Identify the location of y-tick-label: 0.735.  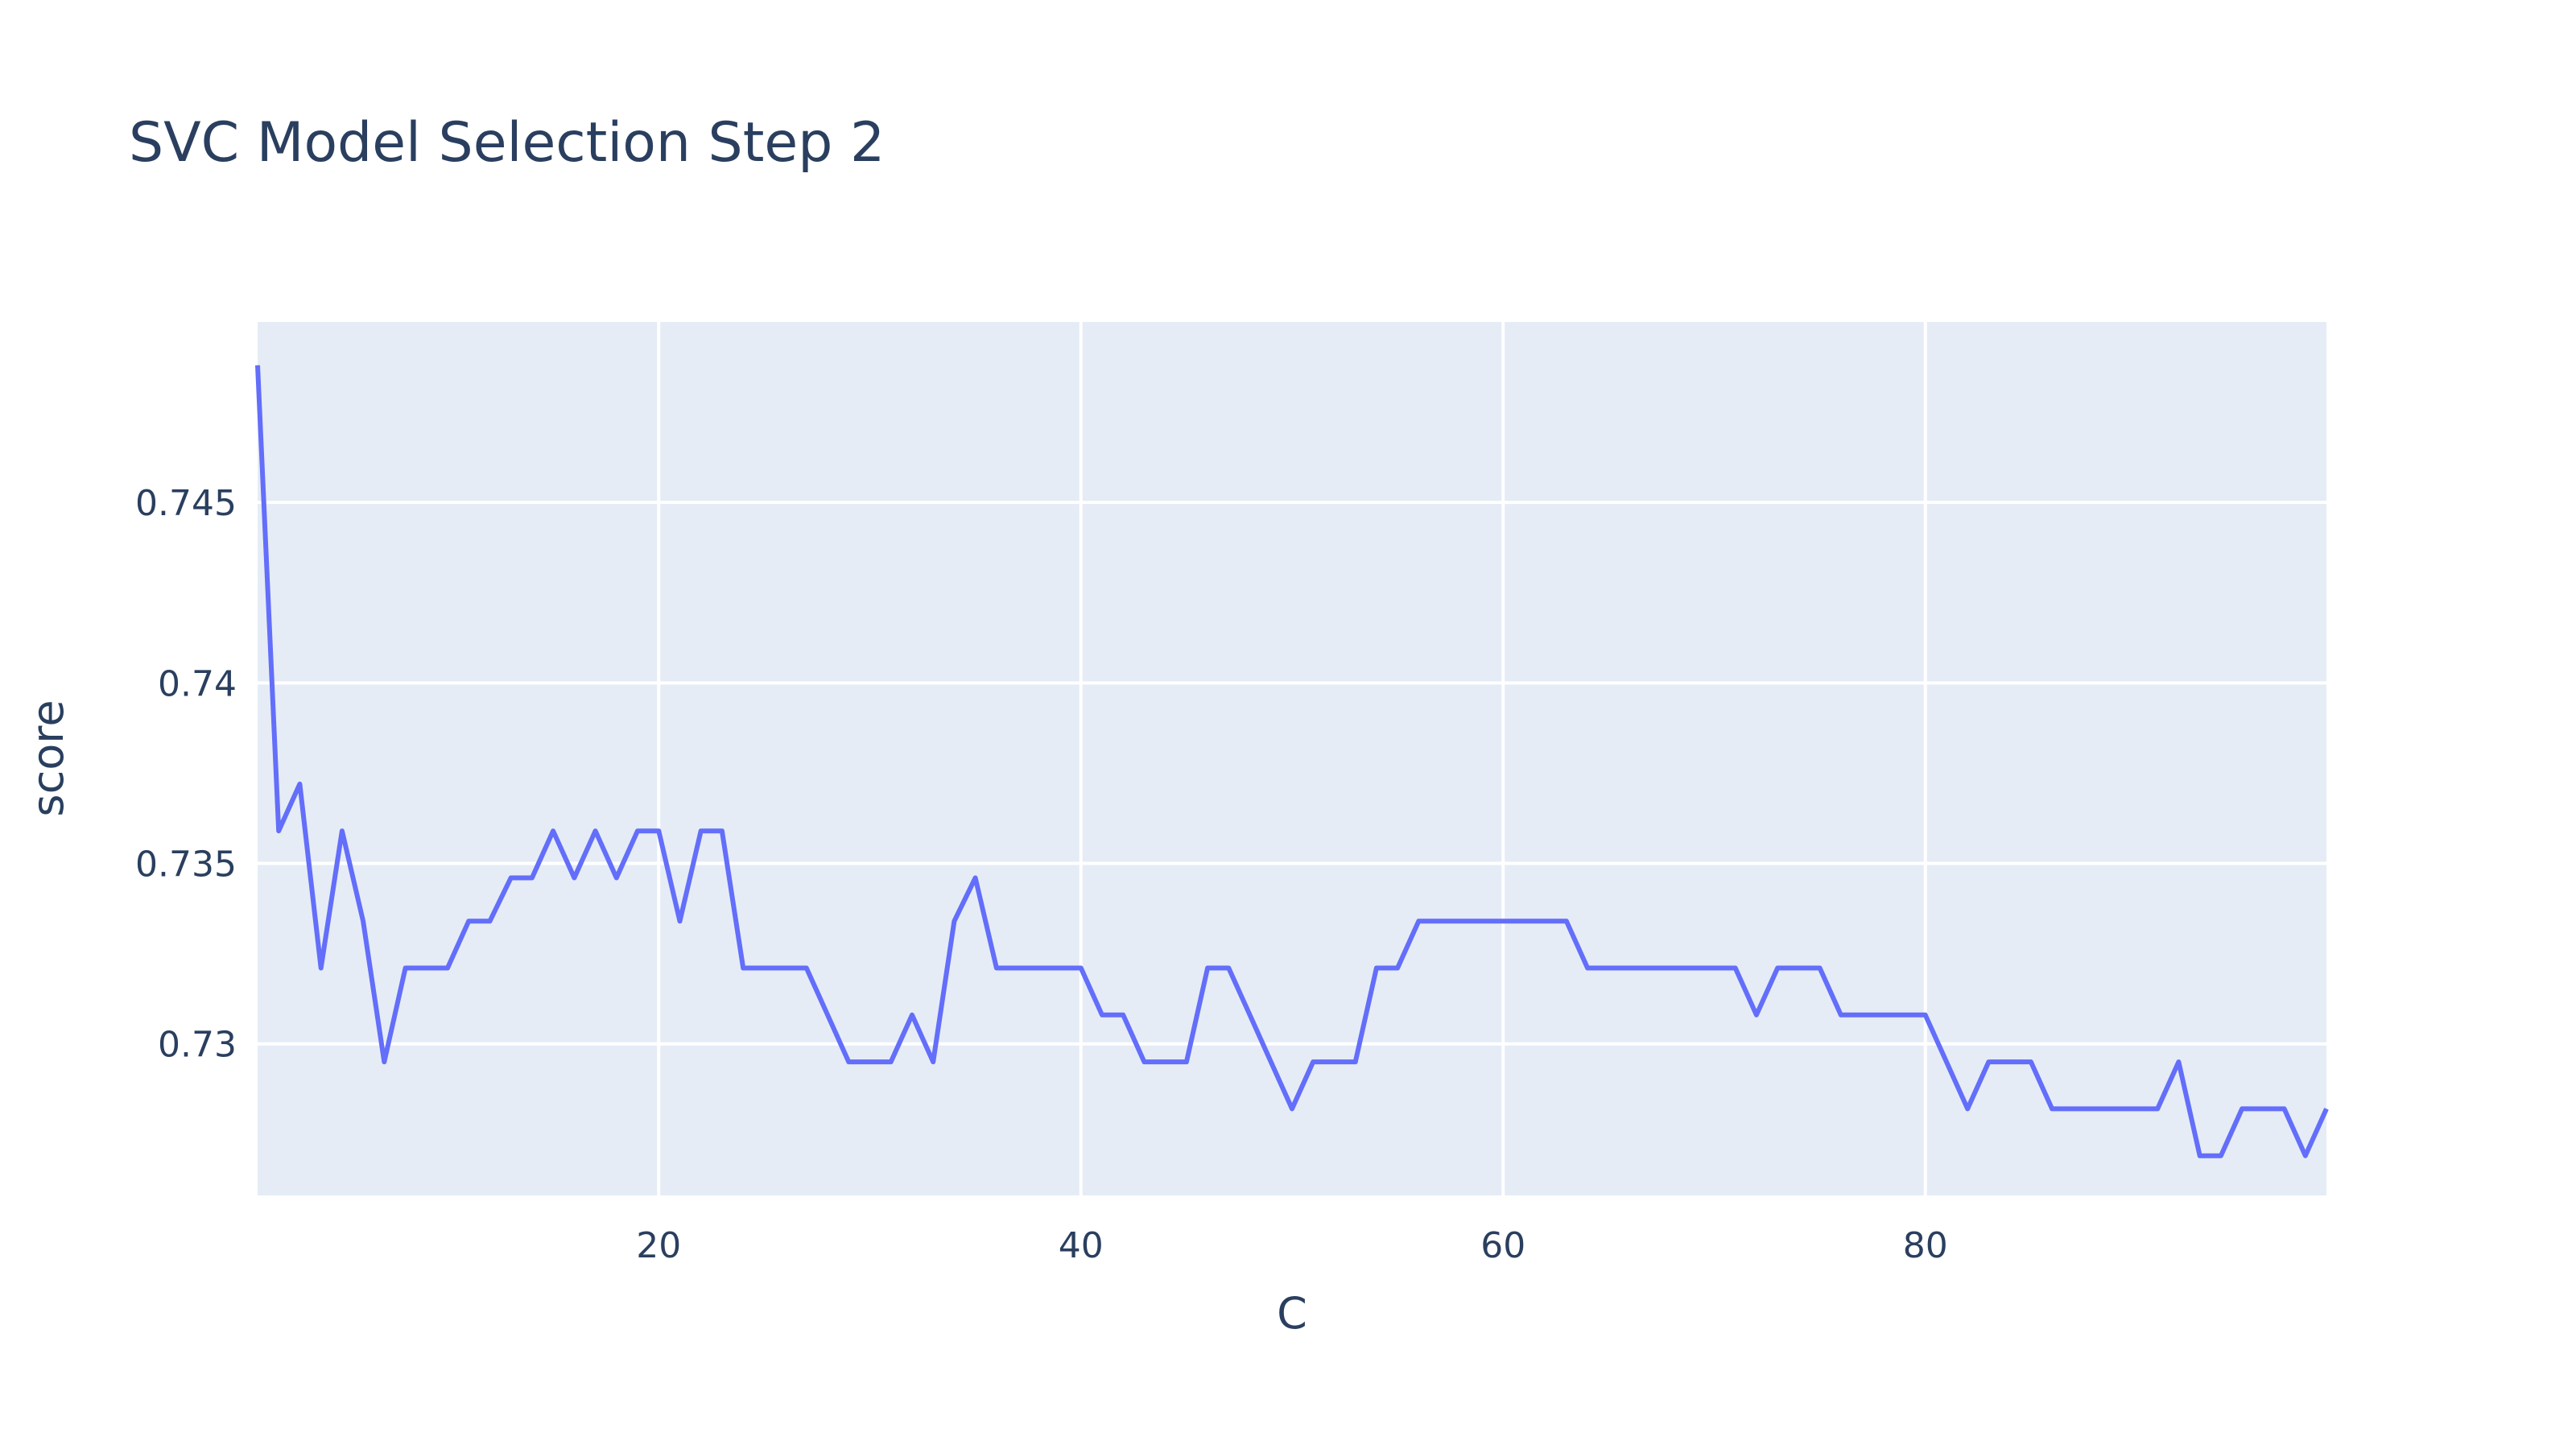
(186, 865).